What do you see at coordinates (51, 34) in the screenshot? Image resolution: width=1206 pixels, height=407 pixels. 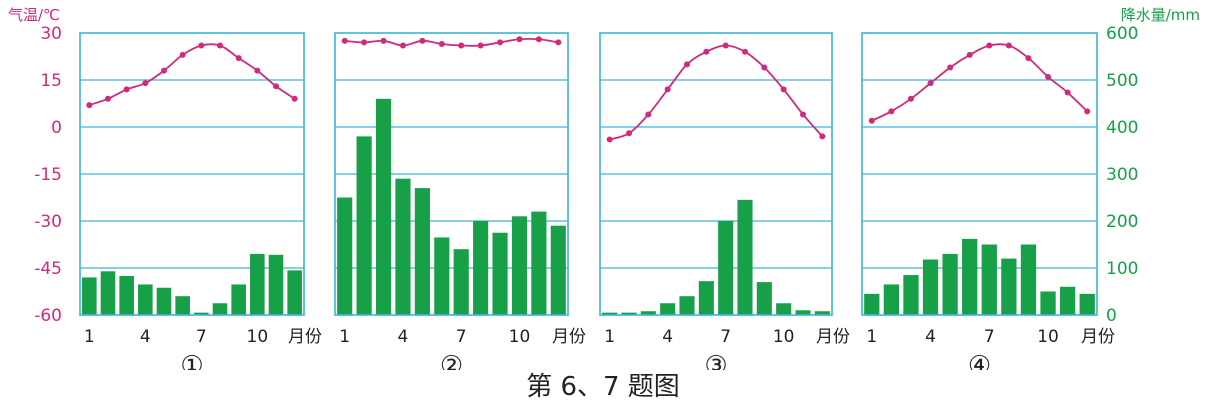 I see `temperature-tick-label: 30` at bounding box center [51, 34].